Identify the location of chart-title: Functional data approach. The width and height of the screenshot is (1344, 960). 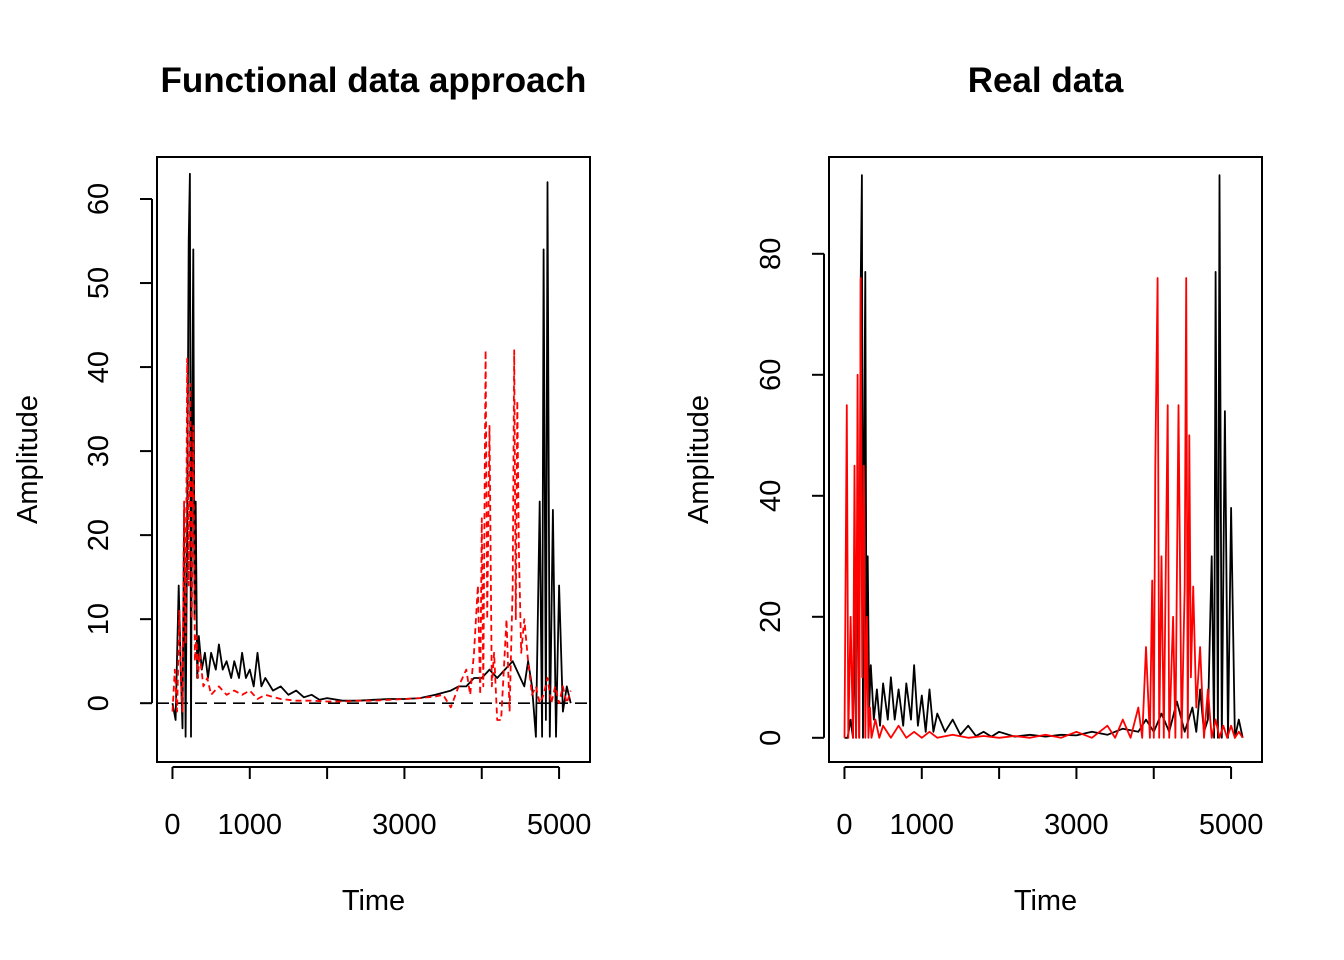
(374, 80).